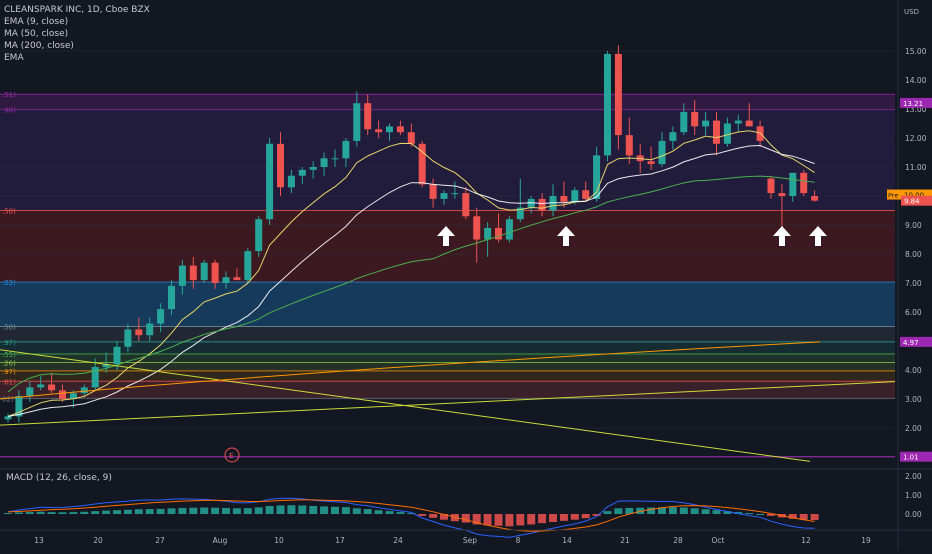  What do you see at coordinates (448, 403) in the screenshot?
I see `trend-line-rising` at bounding box center [448, 403].